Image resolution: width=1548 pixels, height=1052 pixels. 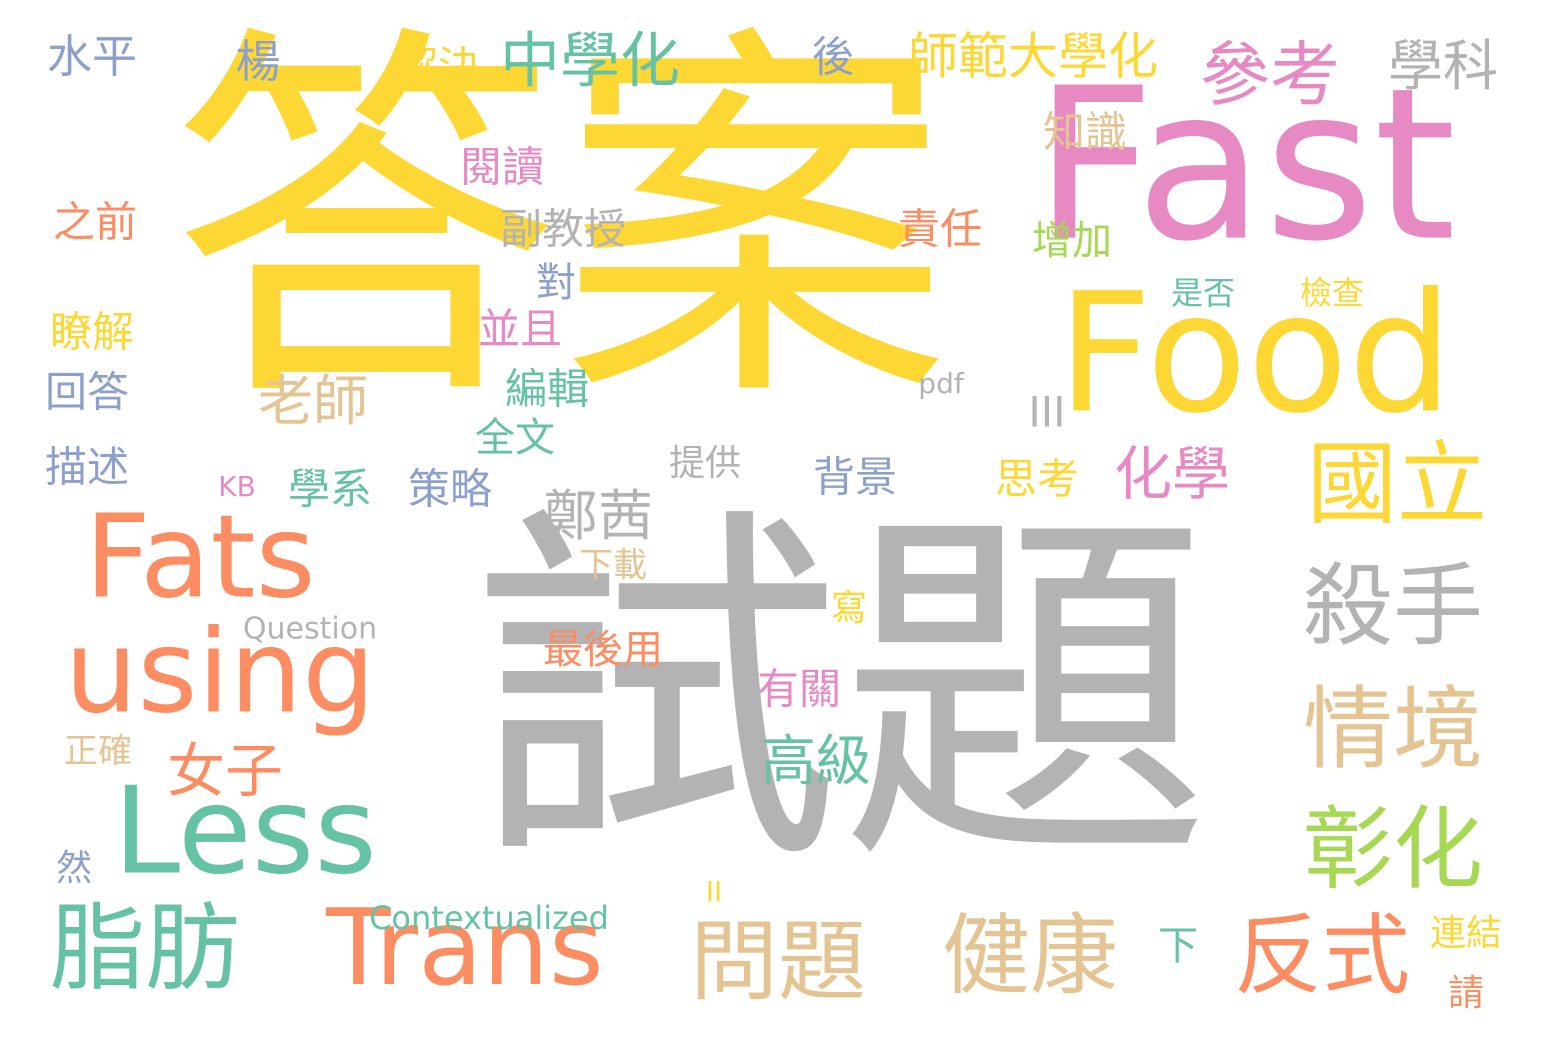 I want to click on cloud-word: 並且, so click(x=520, y=329).